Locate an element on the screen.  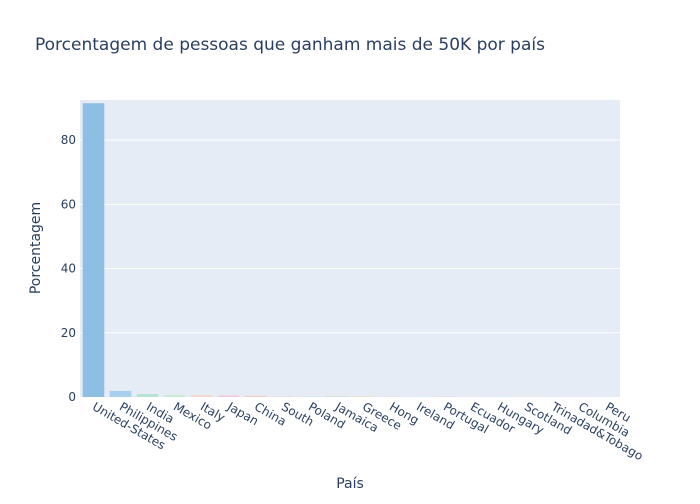
y-tick-label: 20 is located at coordinates (68, 333).